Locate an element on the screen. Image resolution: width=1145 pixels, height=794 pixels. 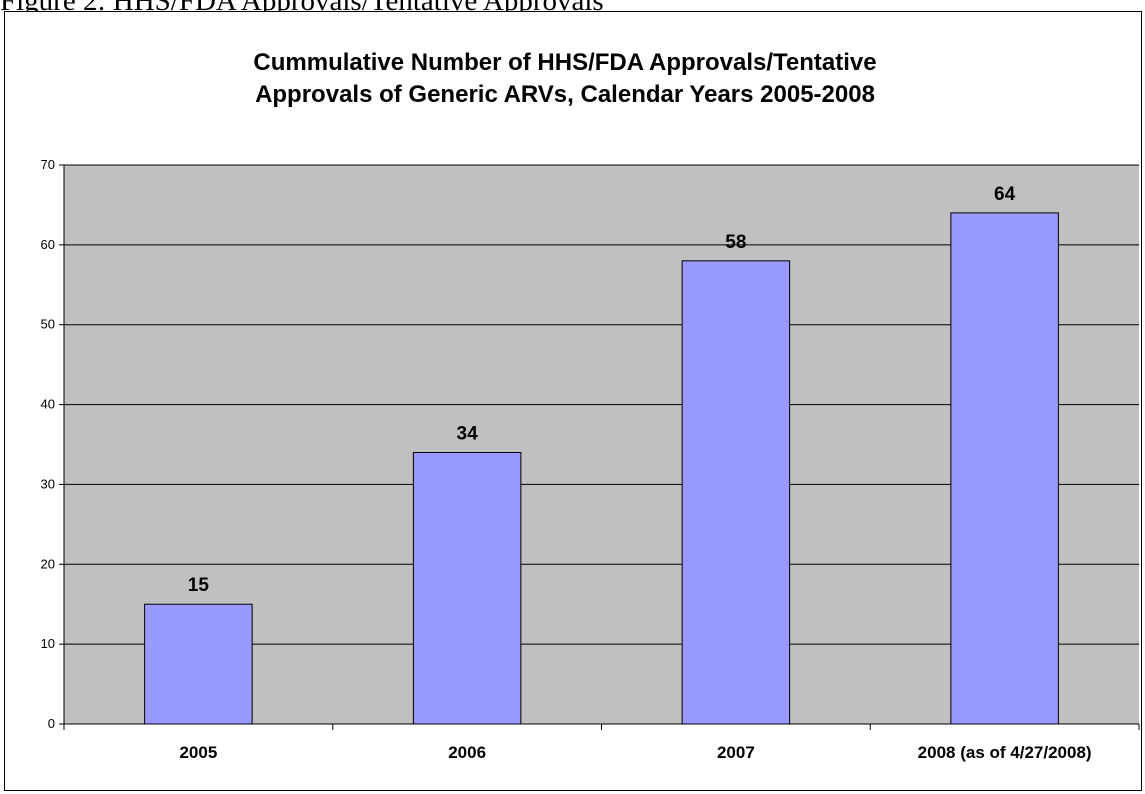
y-tick-label: 50 is located at coordinates (48, 324).